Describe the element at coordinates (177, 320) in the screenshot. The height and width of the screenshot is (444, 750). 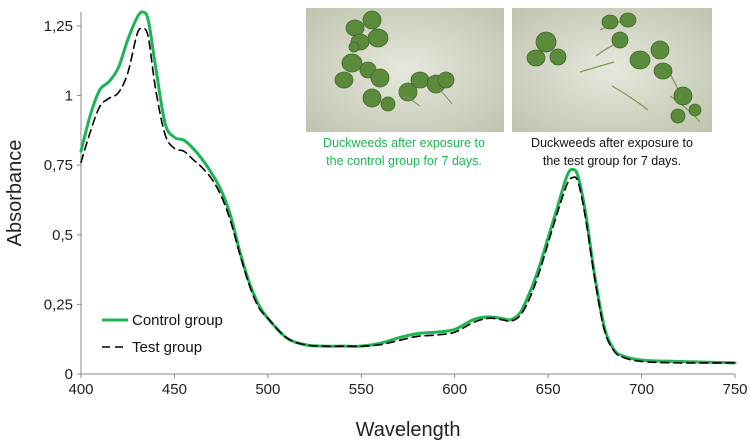
I see `legend-label-control: Control group` at that location.